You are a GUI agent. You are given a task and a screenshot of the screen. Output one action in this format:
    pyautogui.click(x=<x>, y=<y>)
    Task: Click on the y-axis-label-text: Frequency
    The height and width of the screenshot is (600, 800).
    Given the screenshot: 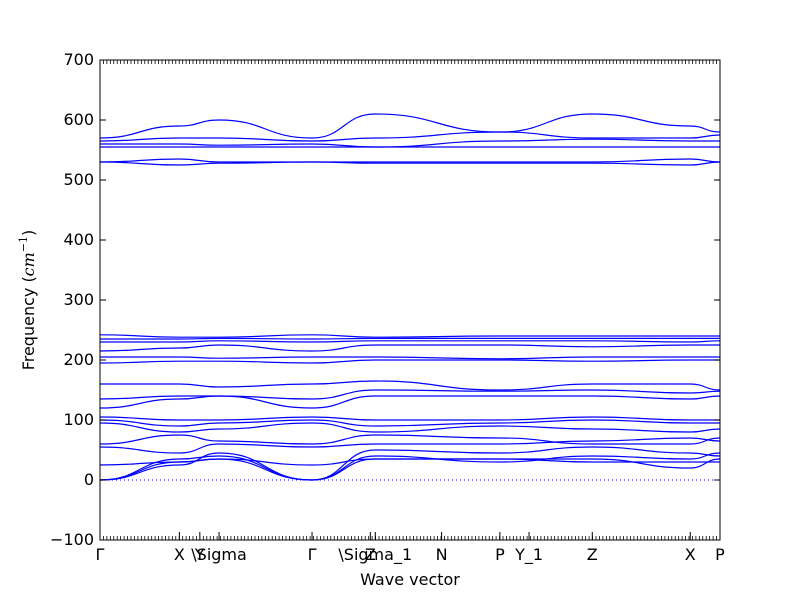 What is the action you would take?
    pyautogui.click(x=28, y=329)
    